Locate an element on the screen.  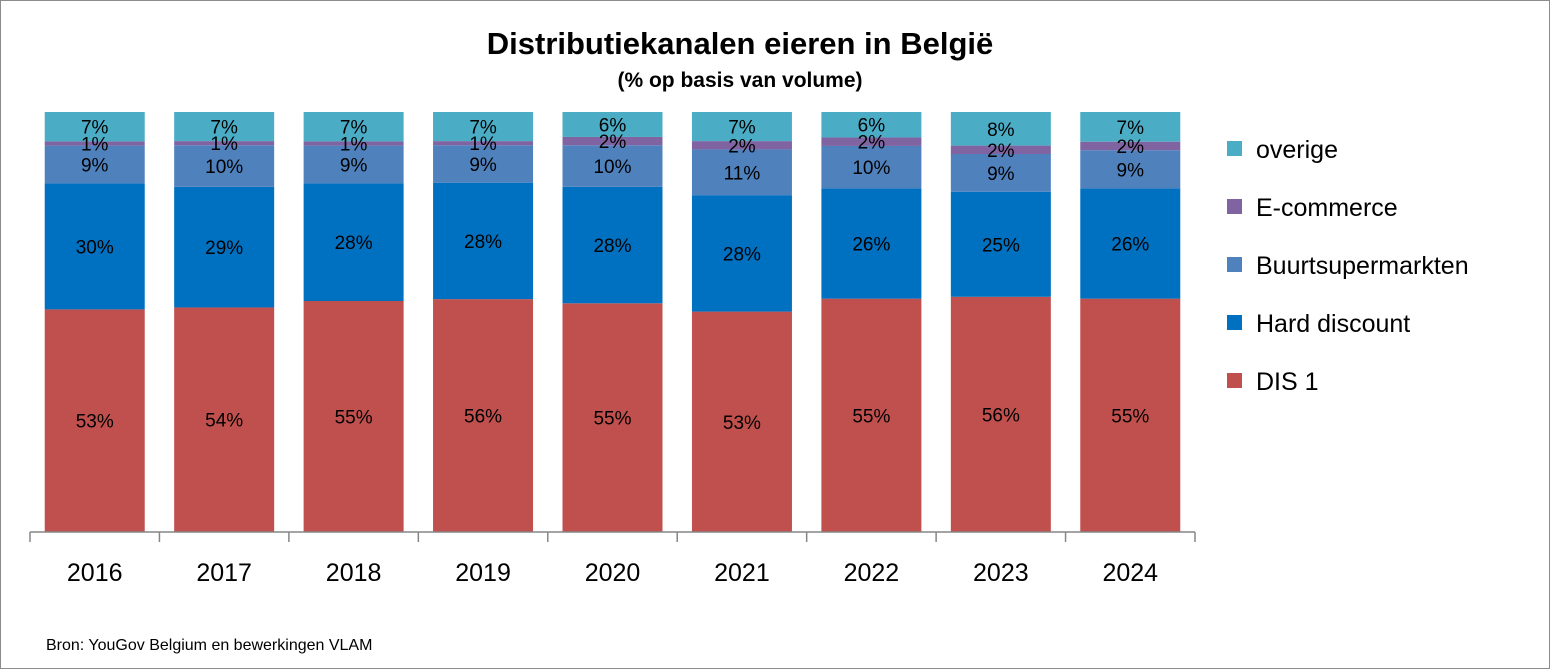
data-label-2020-e-commerce: 2% is located at coordinates (613, 142).